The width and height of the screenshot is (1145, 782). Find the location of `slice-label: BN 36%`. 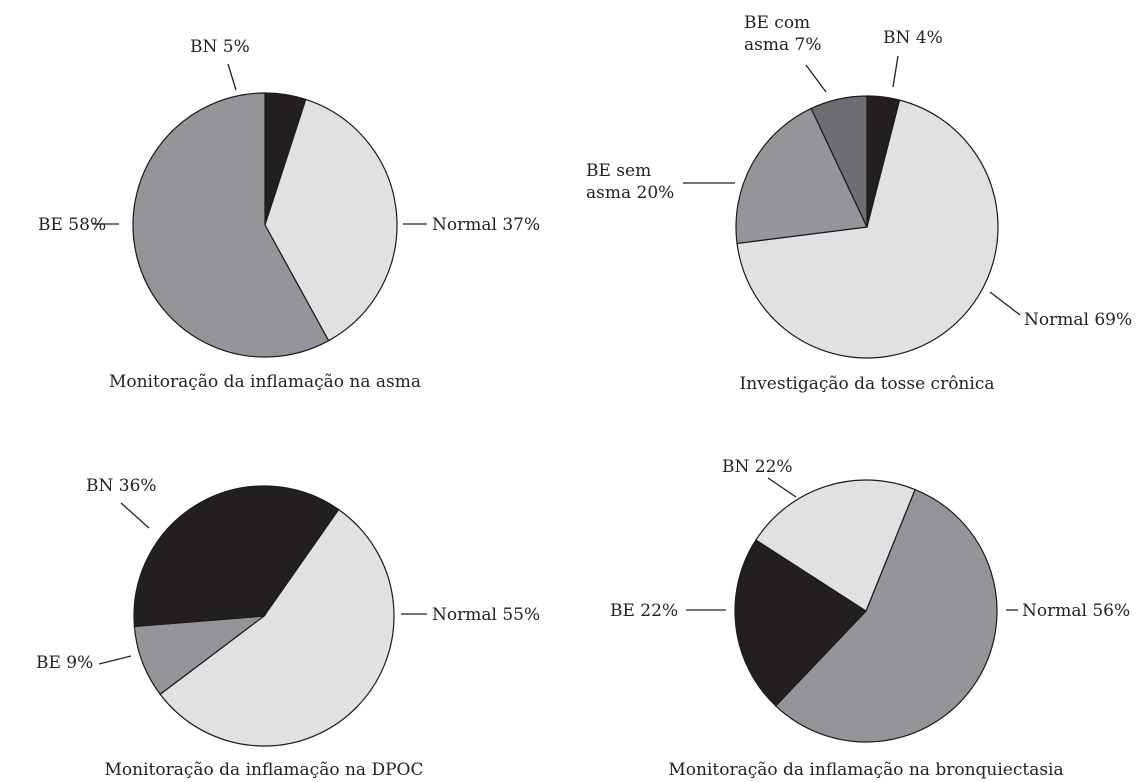

slice-label: BN 36% is located at coordinates (121, 486).